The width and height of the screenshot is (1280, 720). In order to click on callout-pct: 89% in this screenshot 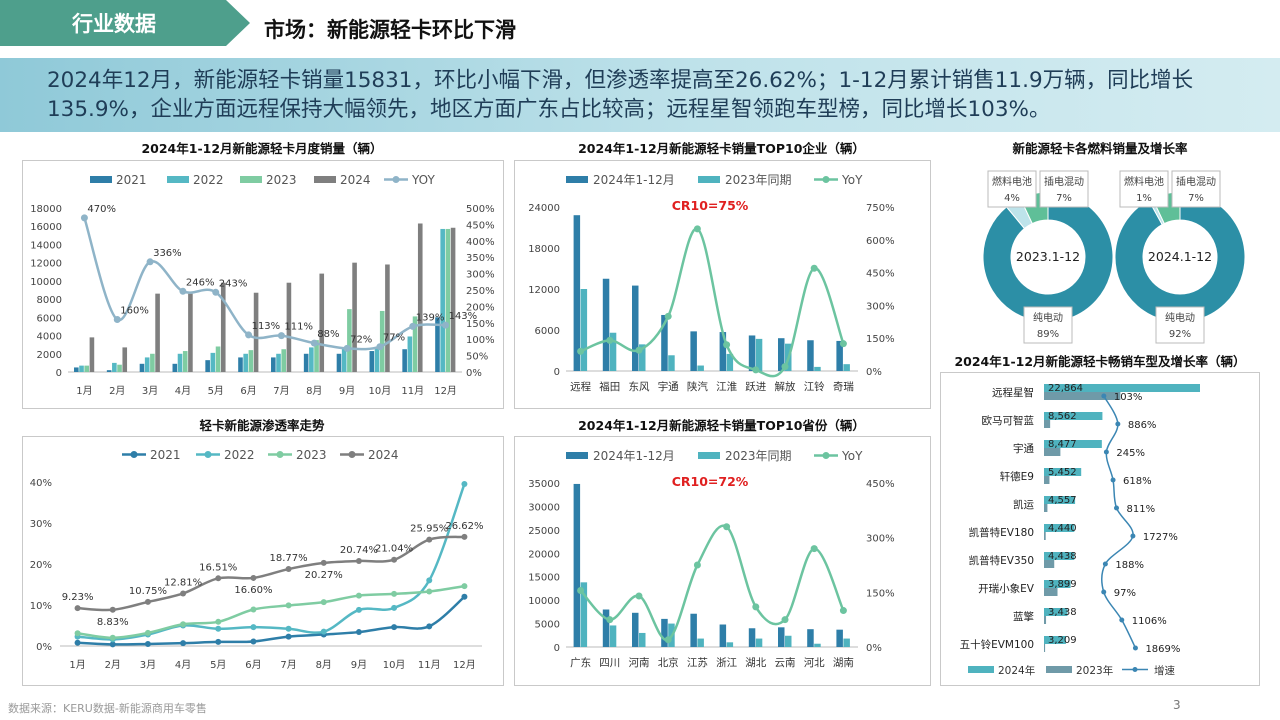, I will do `click(1048, 334)`.